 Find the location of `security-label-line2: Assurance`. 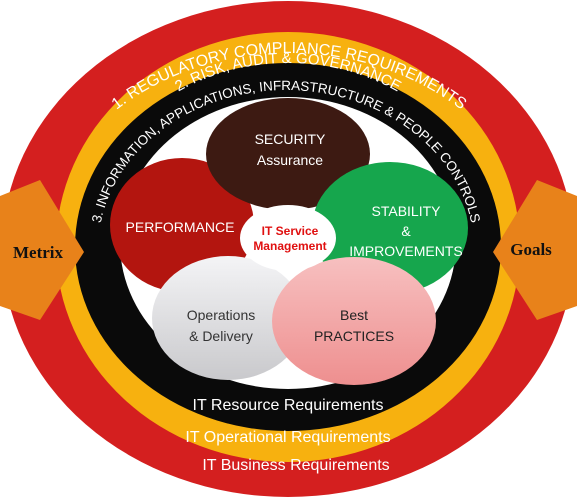

security-label-line2: Assurance is located at coordinates (290, 160).